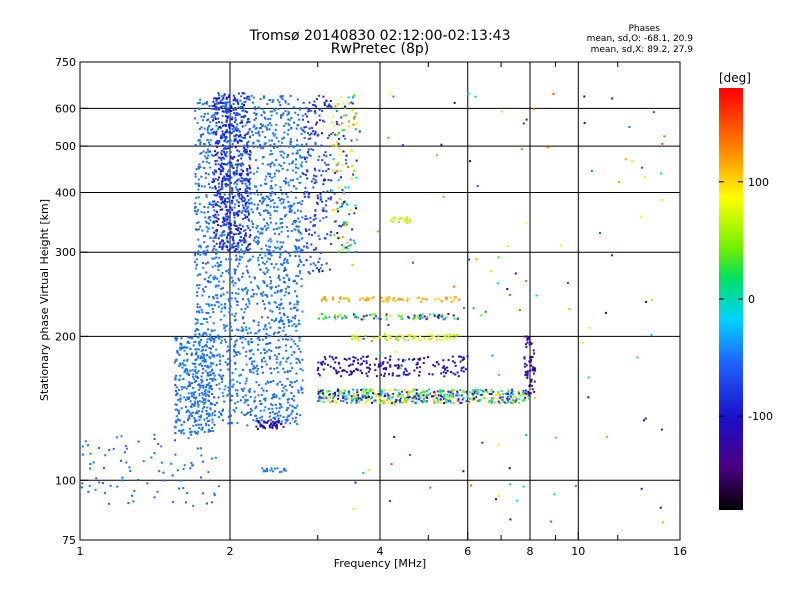 The width and height of the screenshot is (800, 600). I want to click on stats-heading: Phases, so click(644, 29).